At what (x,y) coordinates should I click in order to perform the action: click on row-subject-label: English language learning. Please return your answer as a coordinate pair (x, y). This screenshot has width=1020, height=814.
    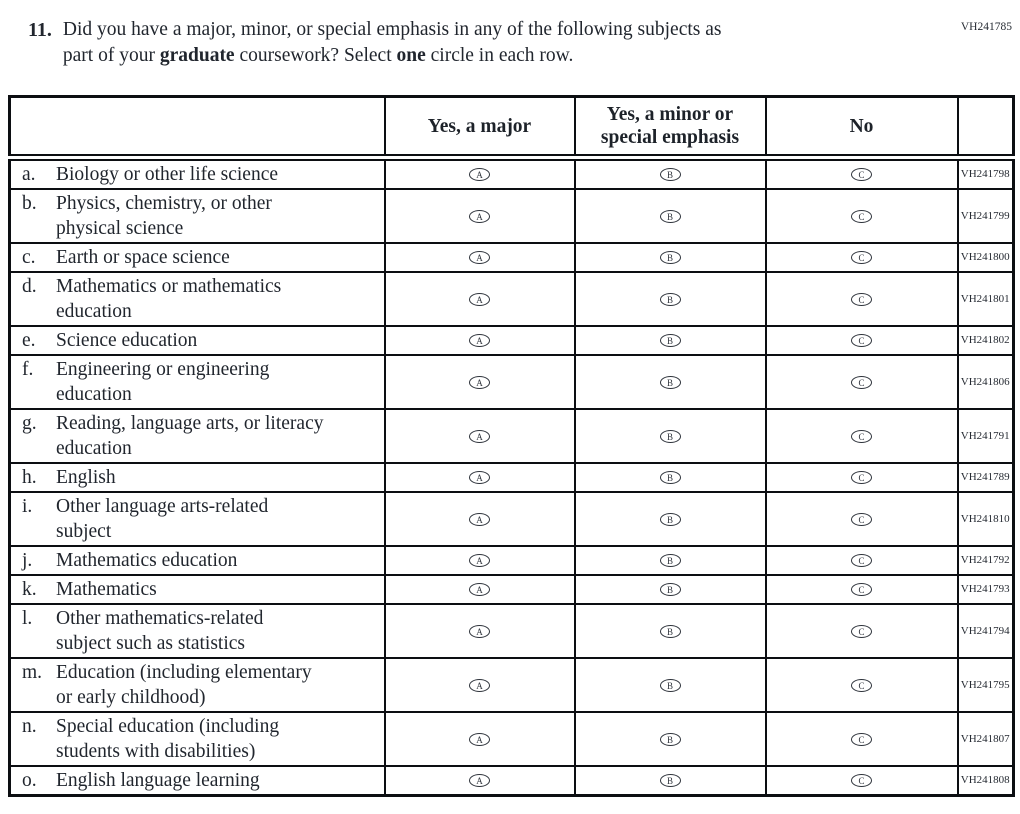
    Looking at the image, I should click on (158, 780).